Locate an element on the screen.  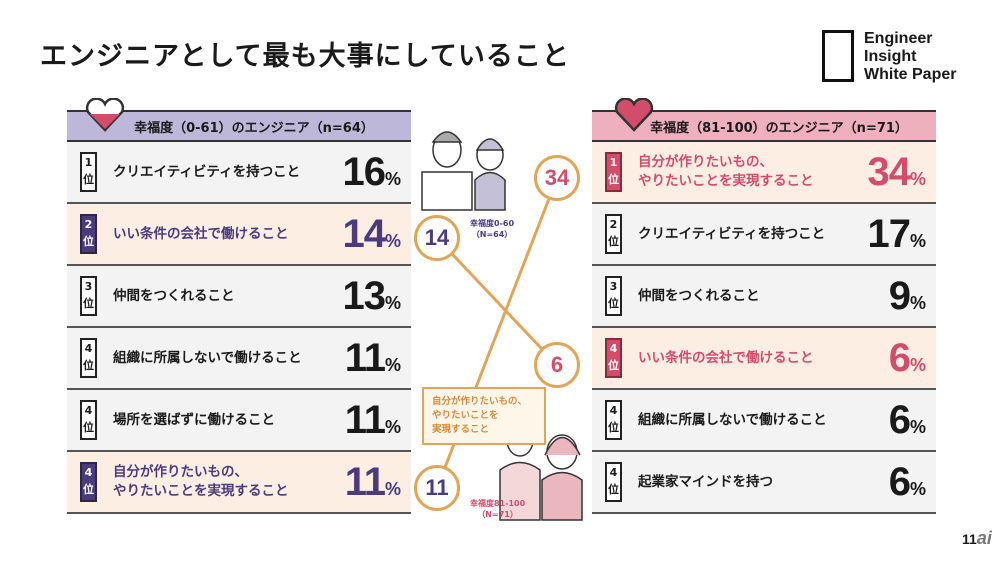
value-circle-11: 11 is located at coordinates (437, 488).